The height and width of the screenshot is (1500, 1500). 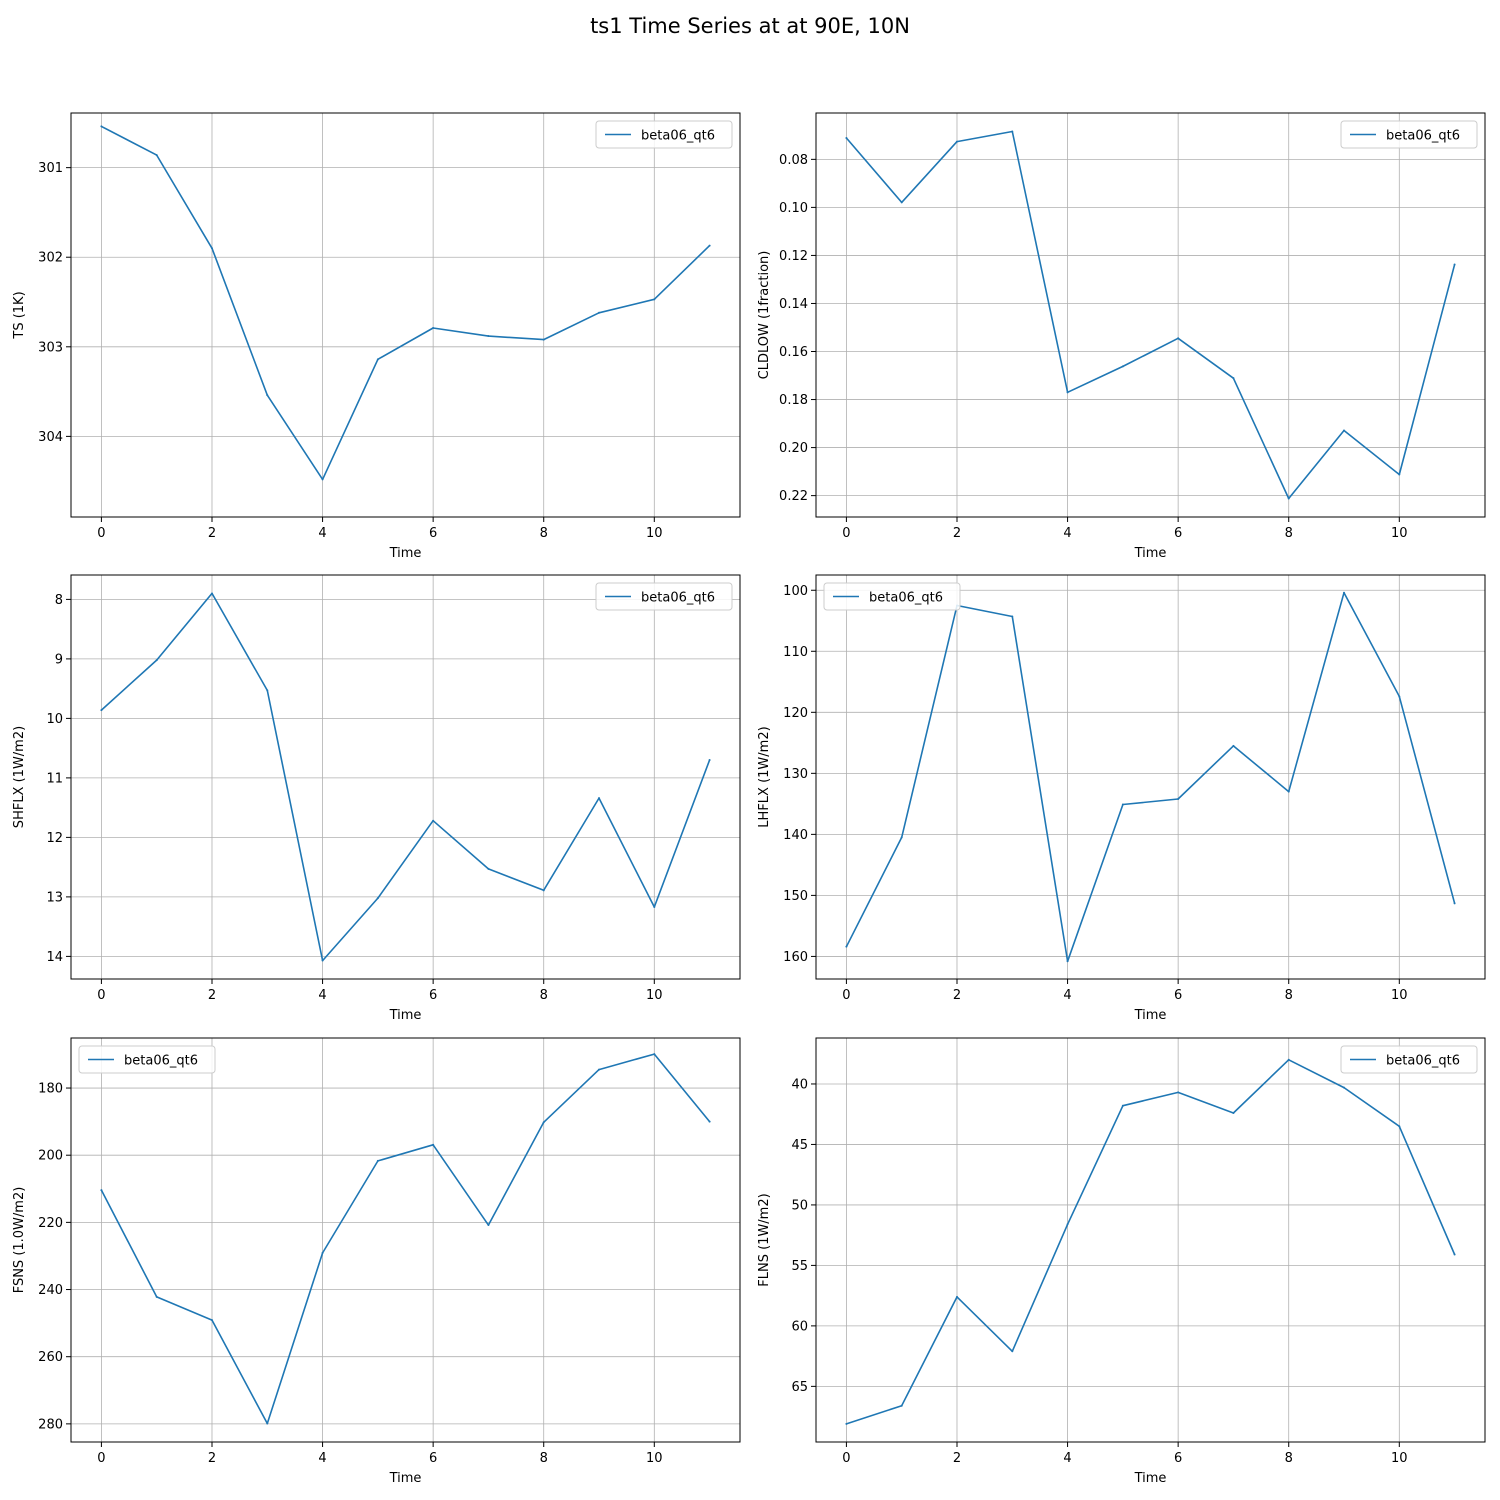 I want to click on y-axis-label: CLDLOW (1fraction), so click(x=764, y=315).